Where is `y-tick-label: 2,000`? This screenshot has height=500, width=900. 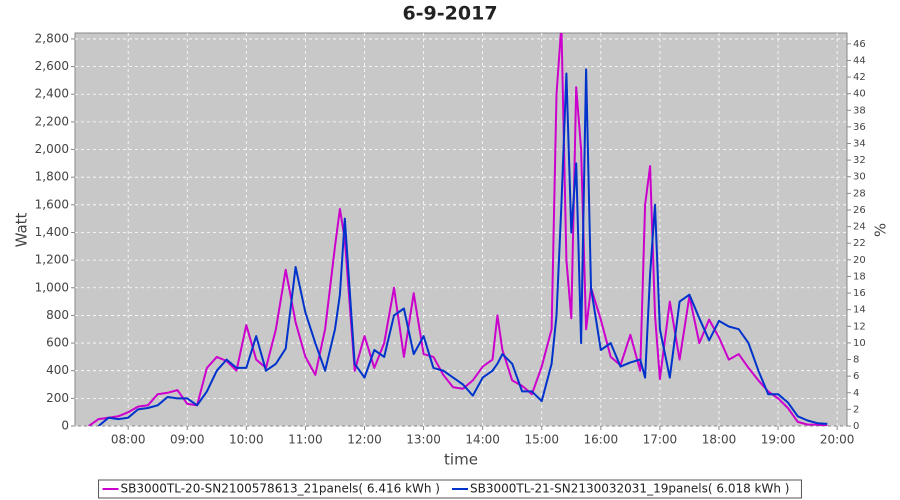
y-tick-label: 2,000 is located at coordinates (52, 149).